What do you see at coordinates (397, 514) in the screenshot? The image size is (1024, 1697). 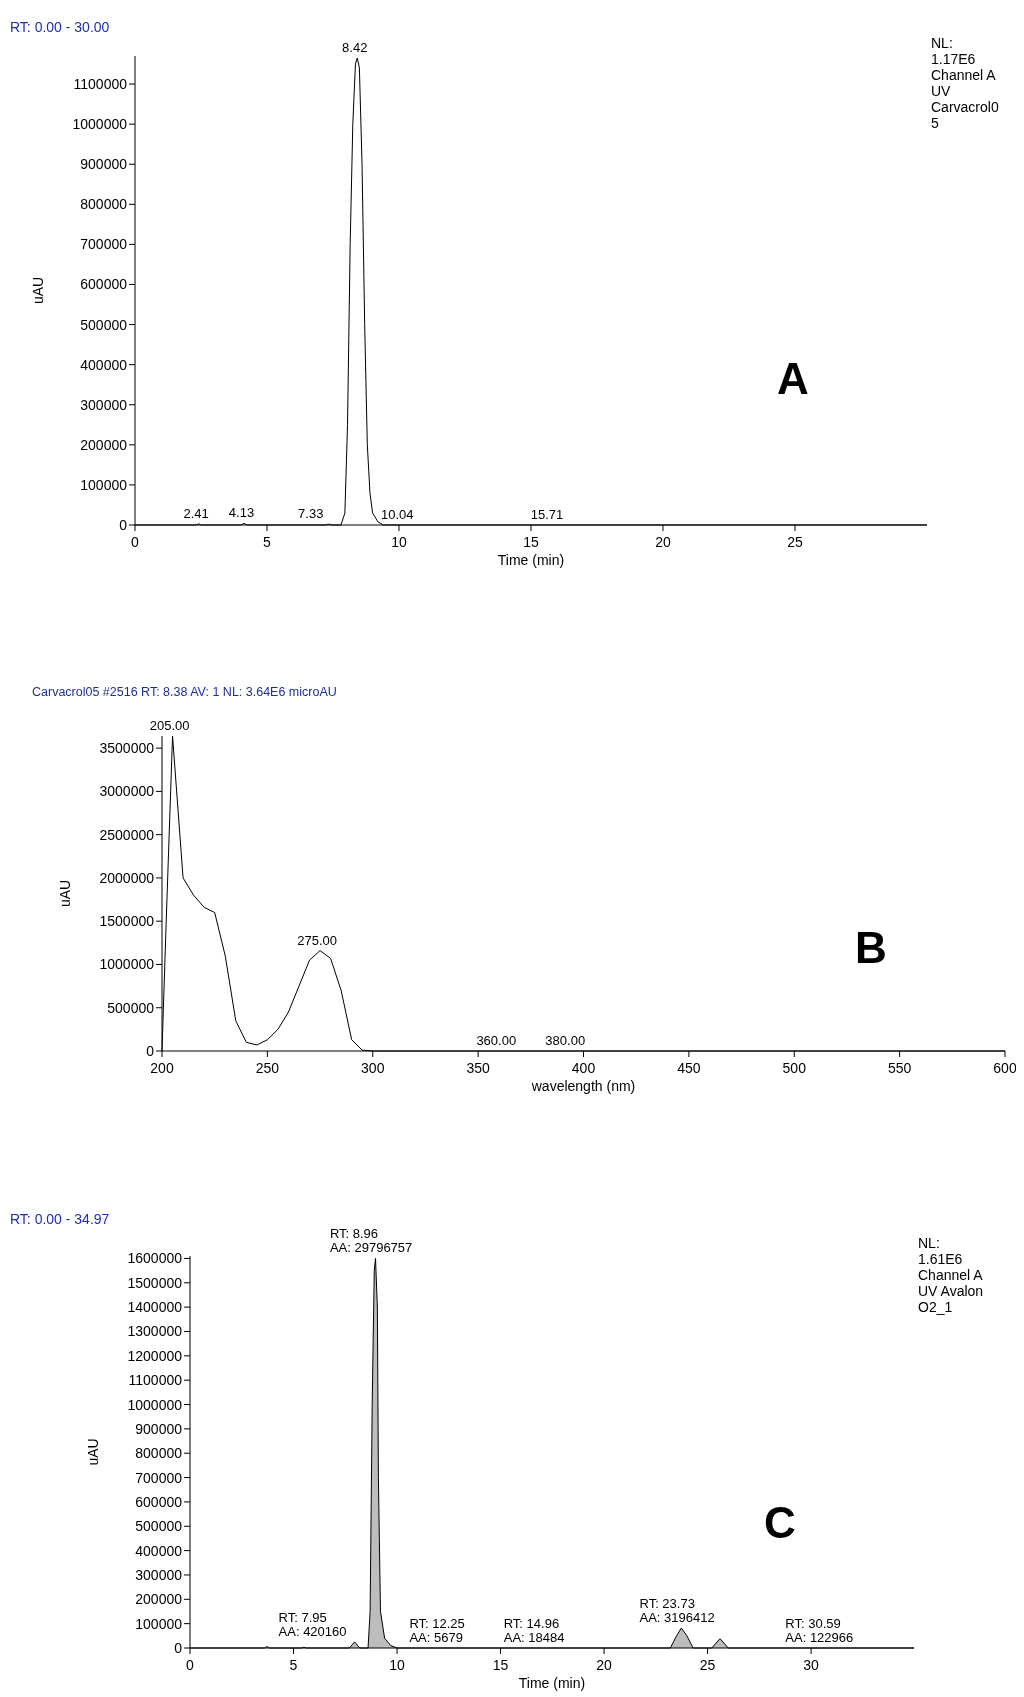 I see `annotation: 10.04` at bounding box center [397, 514].